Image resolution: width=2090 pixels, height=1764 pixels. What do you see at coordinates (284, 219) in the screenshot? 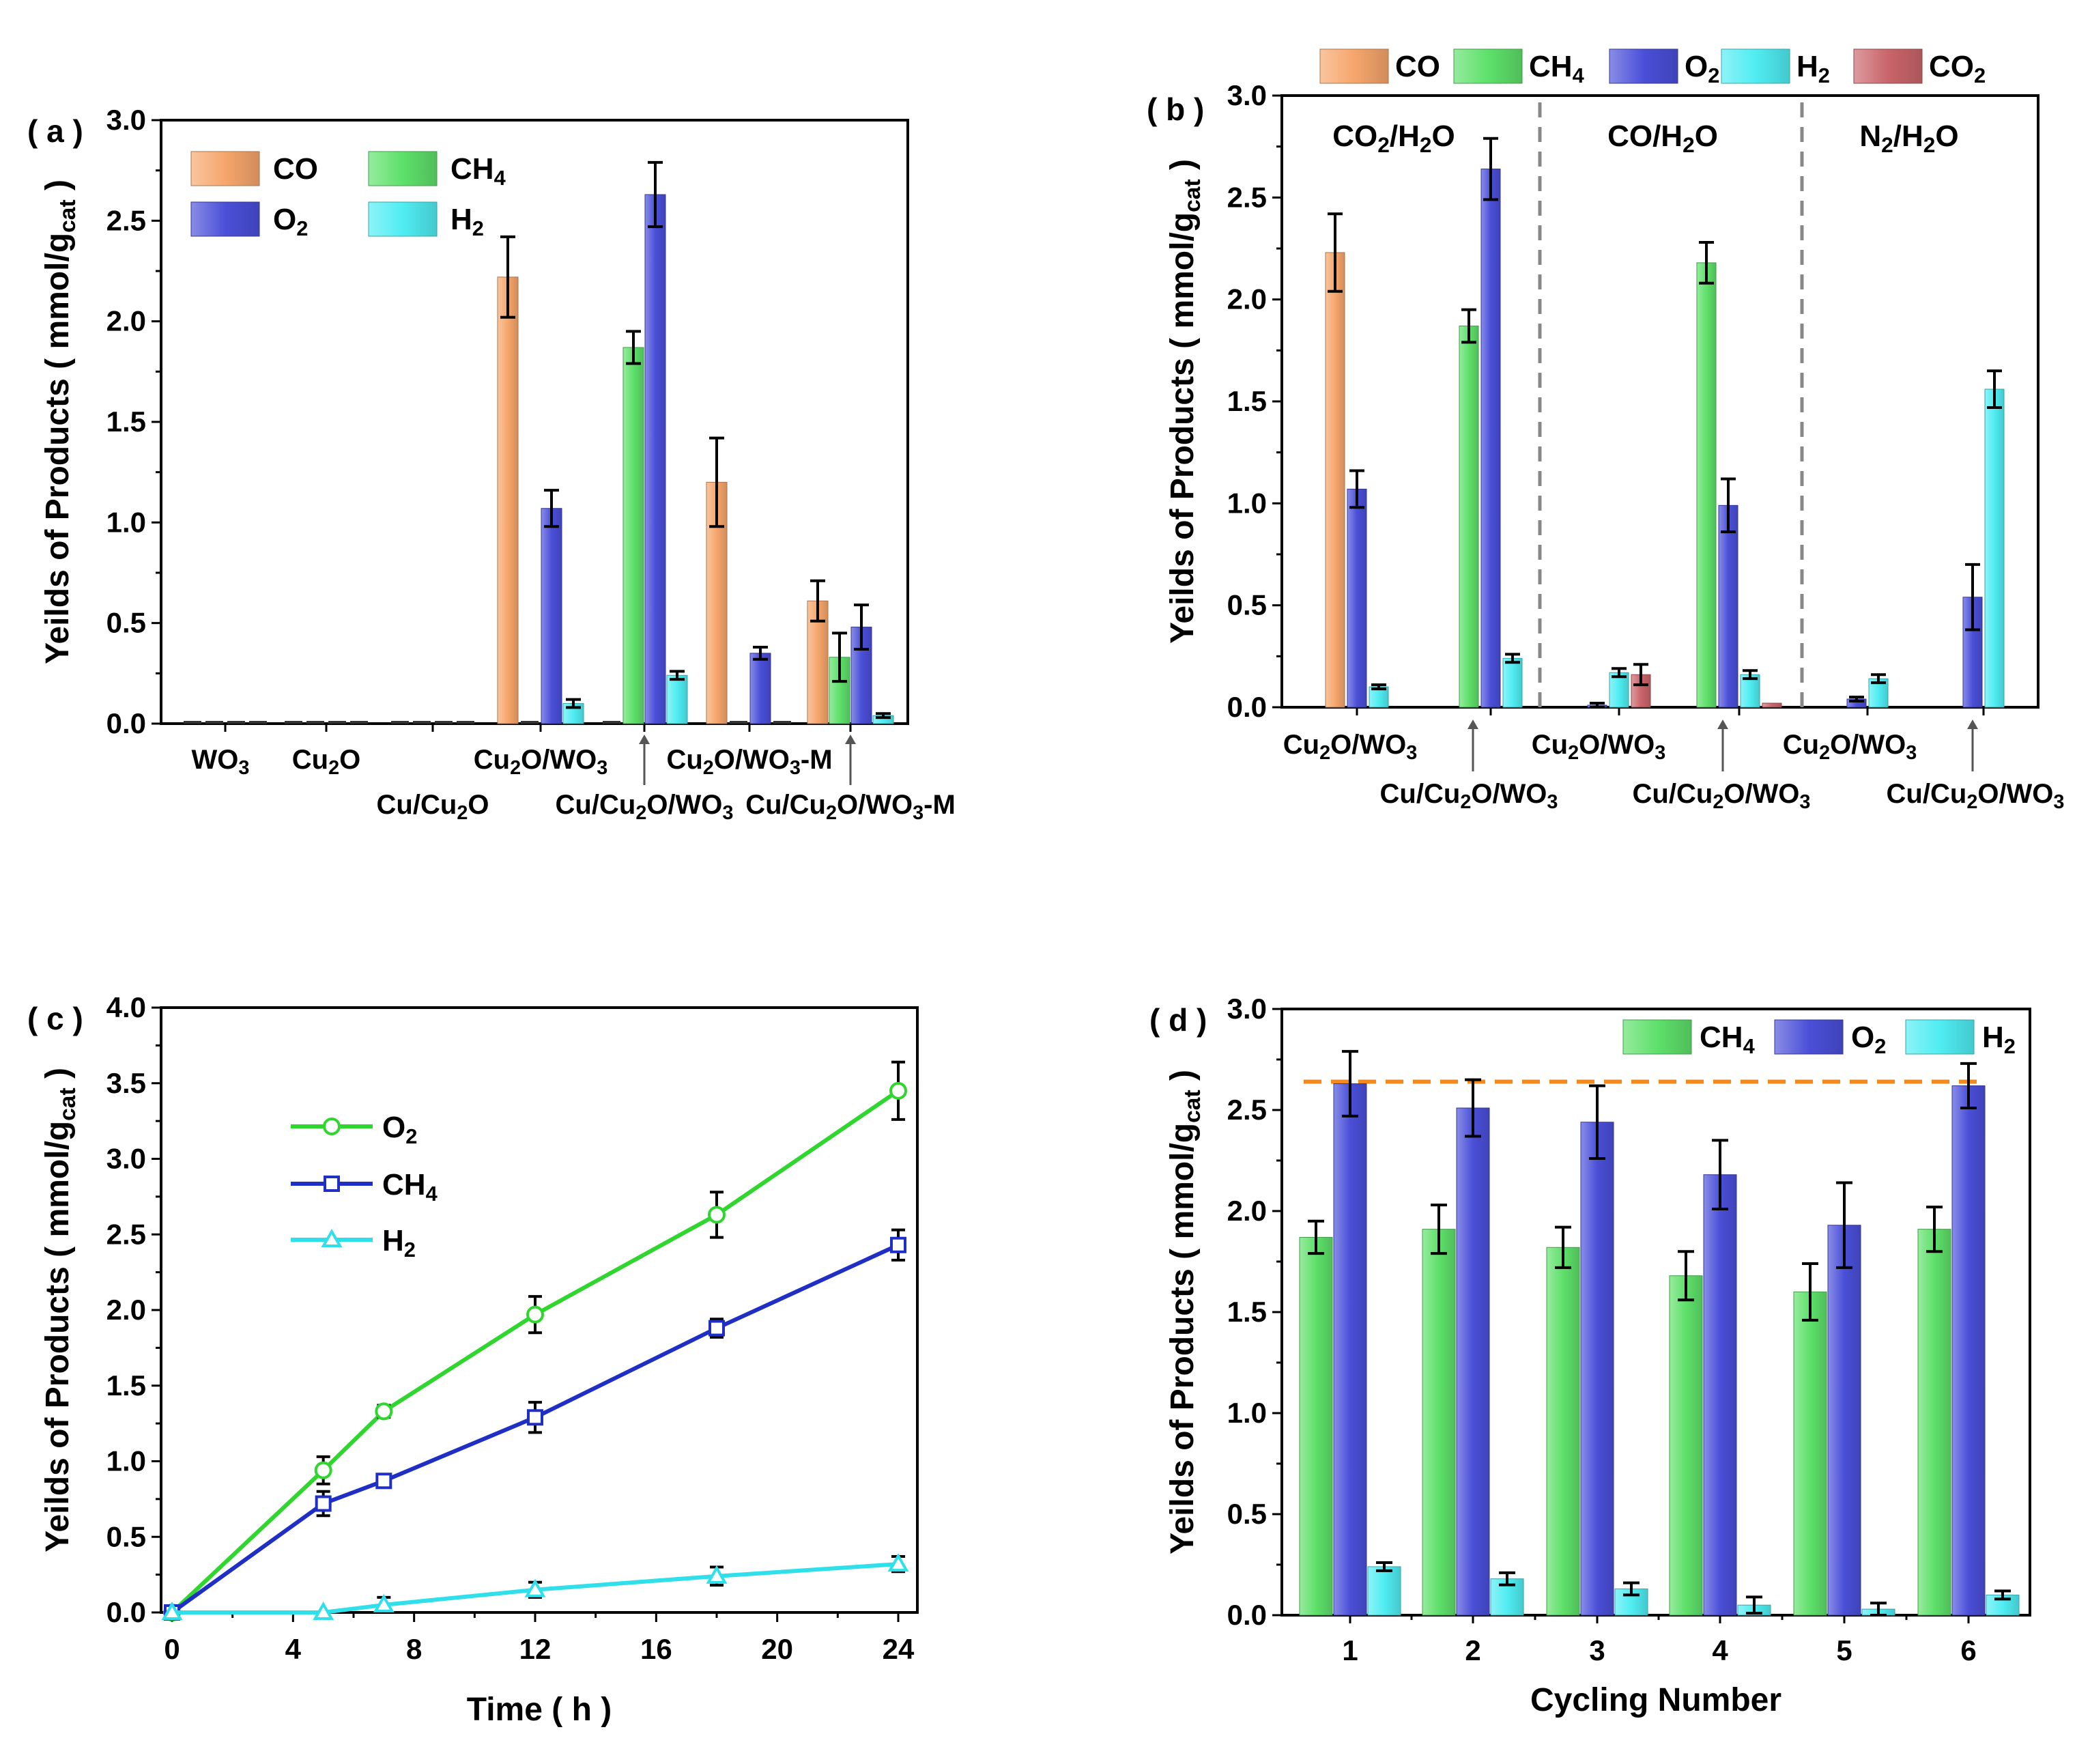
I see `legend-text: O` at bounding box center [284, 219].